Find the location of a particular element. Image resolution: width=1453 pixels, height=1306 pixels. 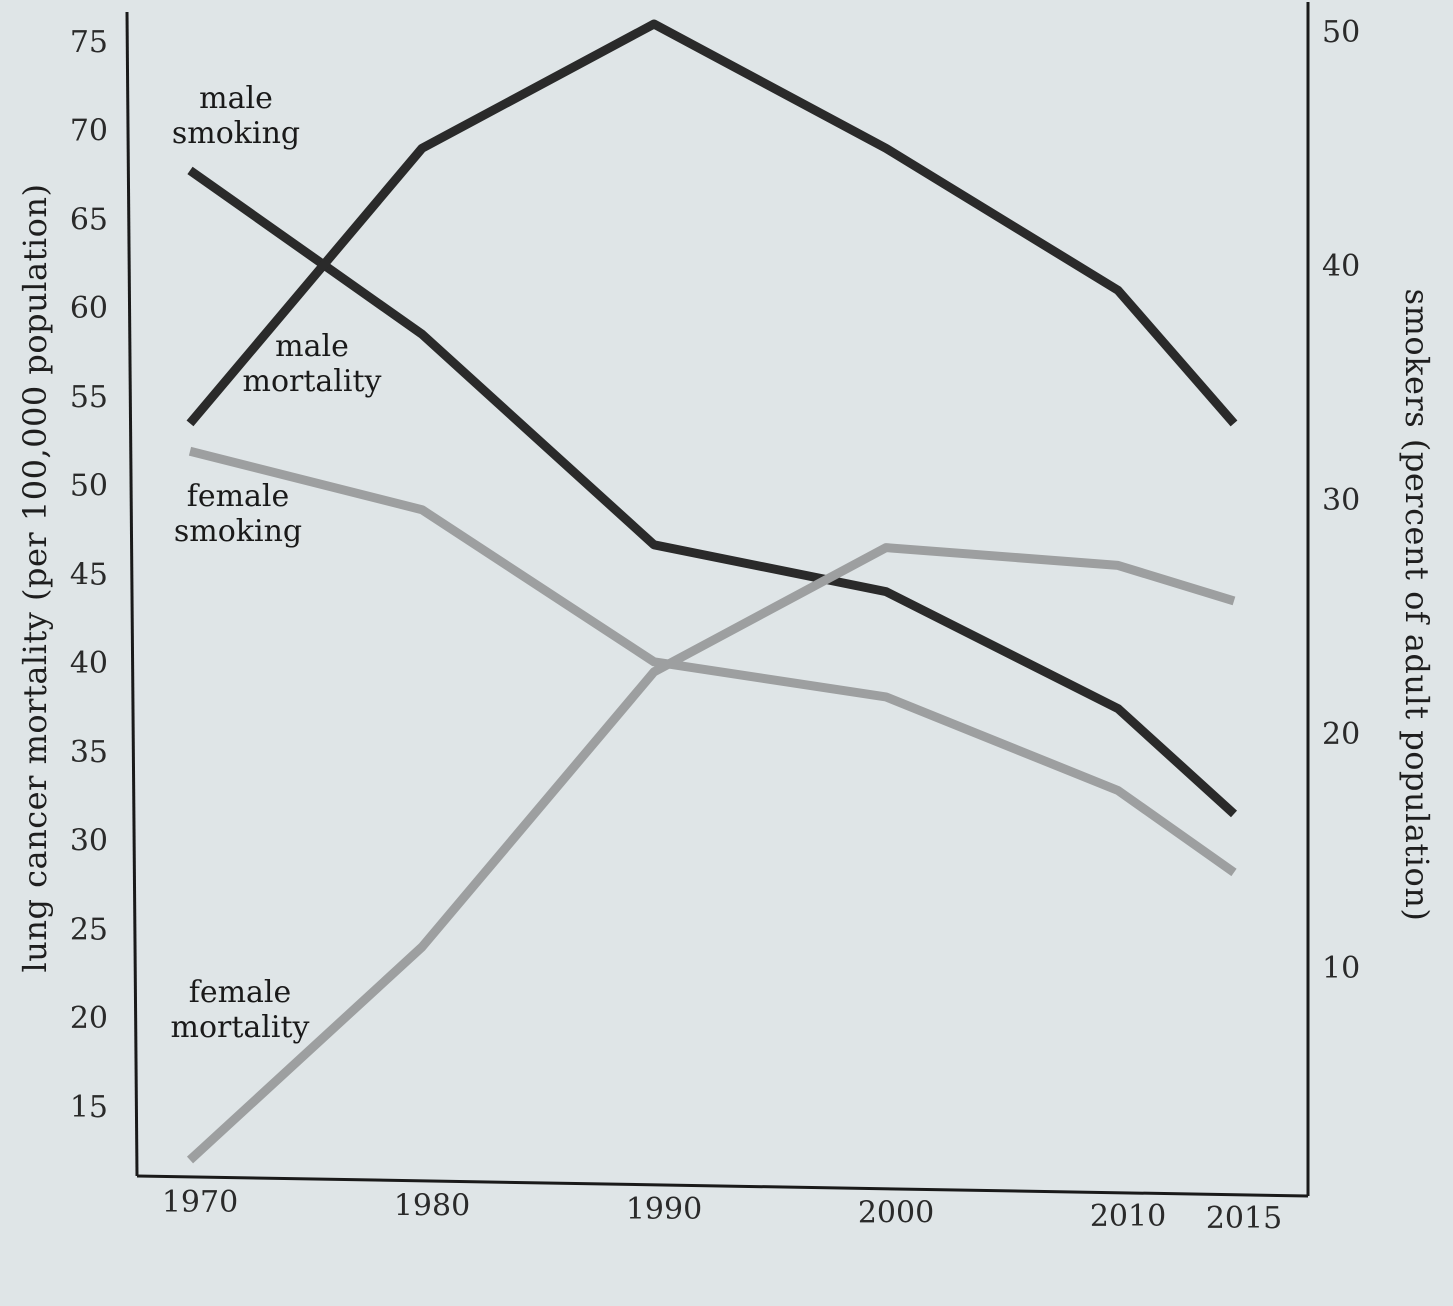

male-mortality-label: mortality is located at coordinates (312, 381).